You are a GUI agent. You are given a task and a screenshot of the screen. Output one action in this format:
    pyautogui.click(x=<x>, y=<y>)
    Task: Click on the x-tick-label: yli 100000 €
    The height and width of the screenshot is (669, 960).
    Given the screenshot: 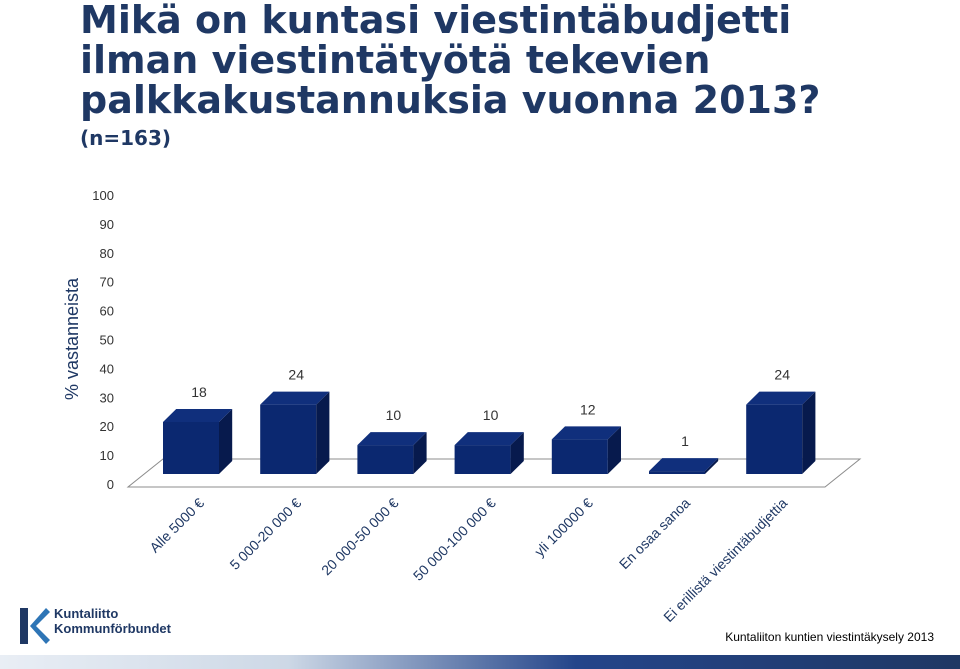 What is the action you would take?
    pyautogui.click(x=563, y=527)
    